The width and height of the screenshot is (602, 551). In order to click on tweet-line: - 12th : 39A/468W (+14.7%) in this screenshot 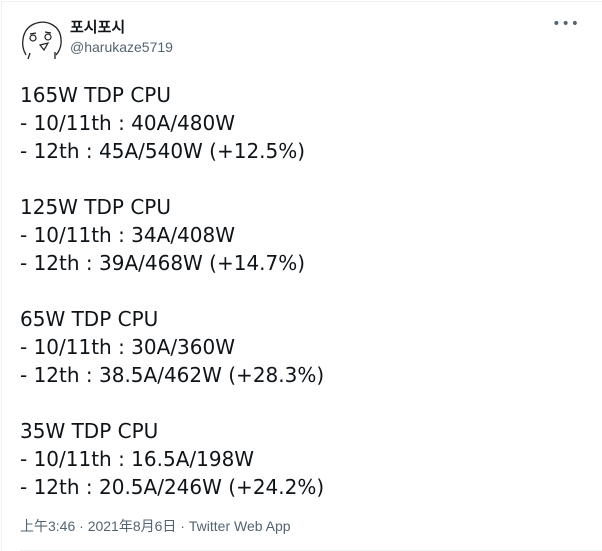, I will do `click(163, 263)`.